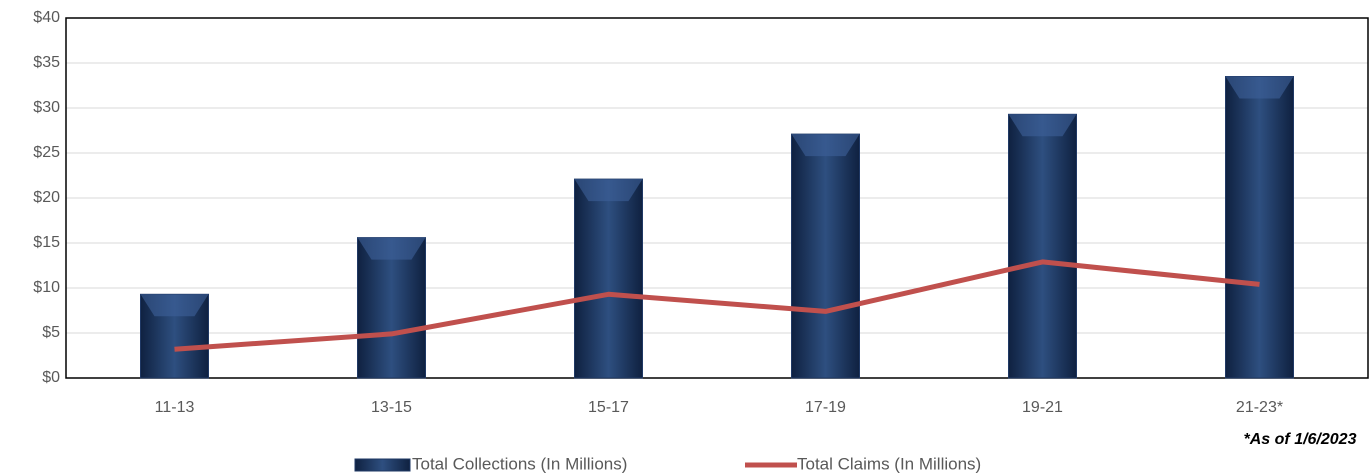 This screenshot has width=1372, height=475. I want to click on x-tick-label: 11-13, so click(175, 407).